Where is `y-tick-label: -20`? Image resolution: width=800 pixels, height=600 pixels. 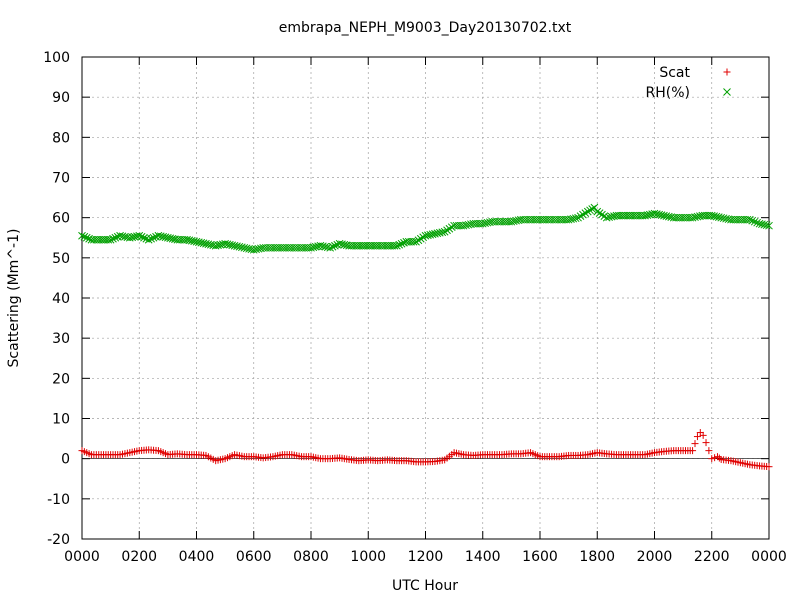 y-tick-label: -20 is located at coordinates (58, 540).